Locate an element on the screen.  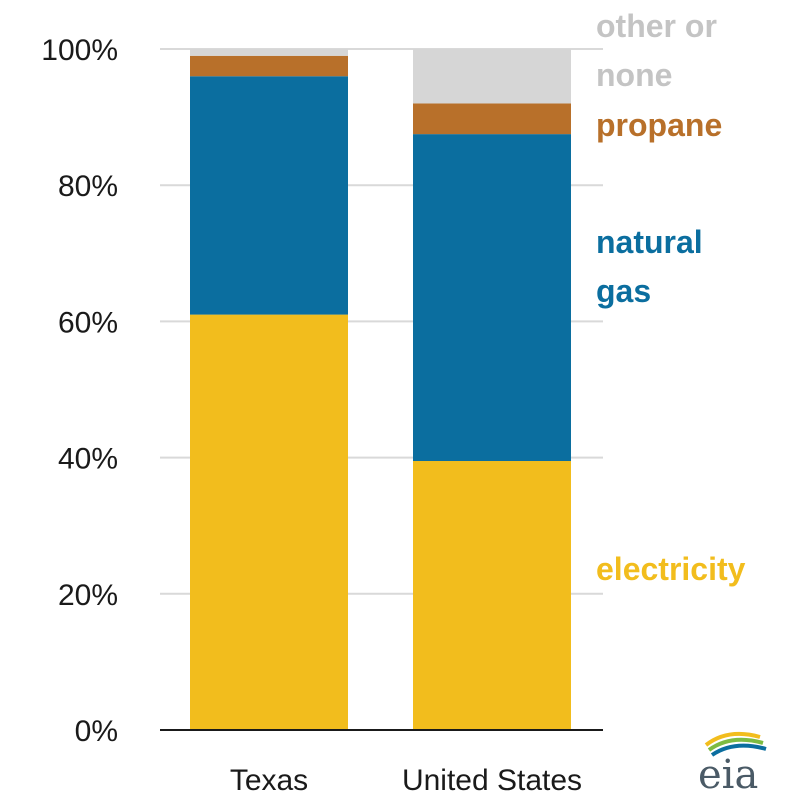
x-category-label: United States is located at coordinates (492, 780).